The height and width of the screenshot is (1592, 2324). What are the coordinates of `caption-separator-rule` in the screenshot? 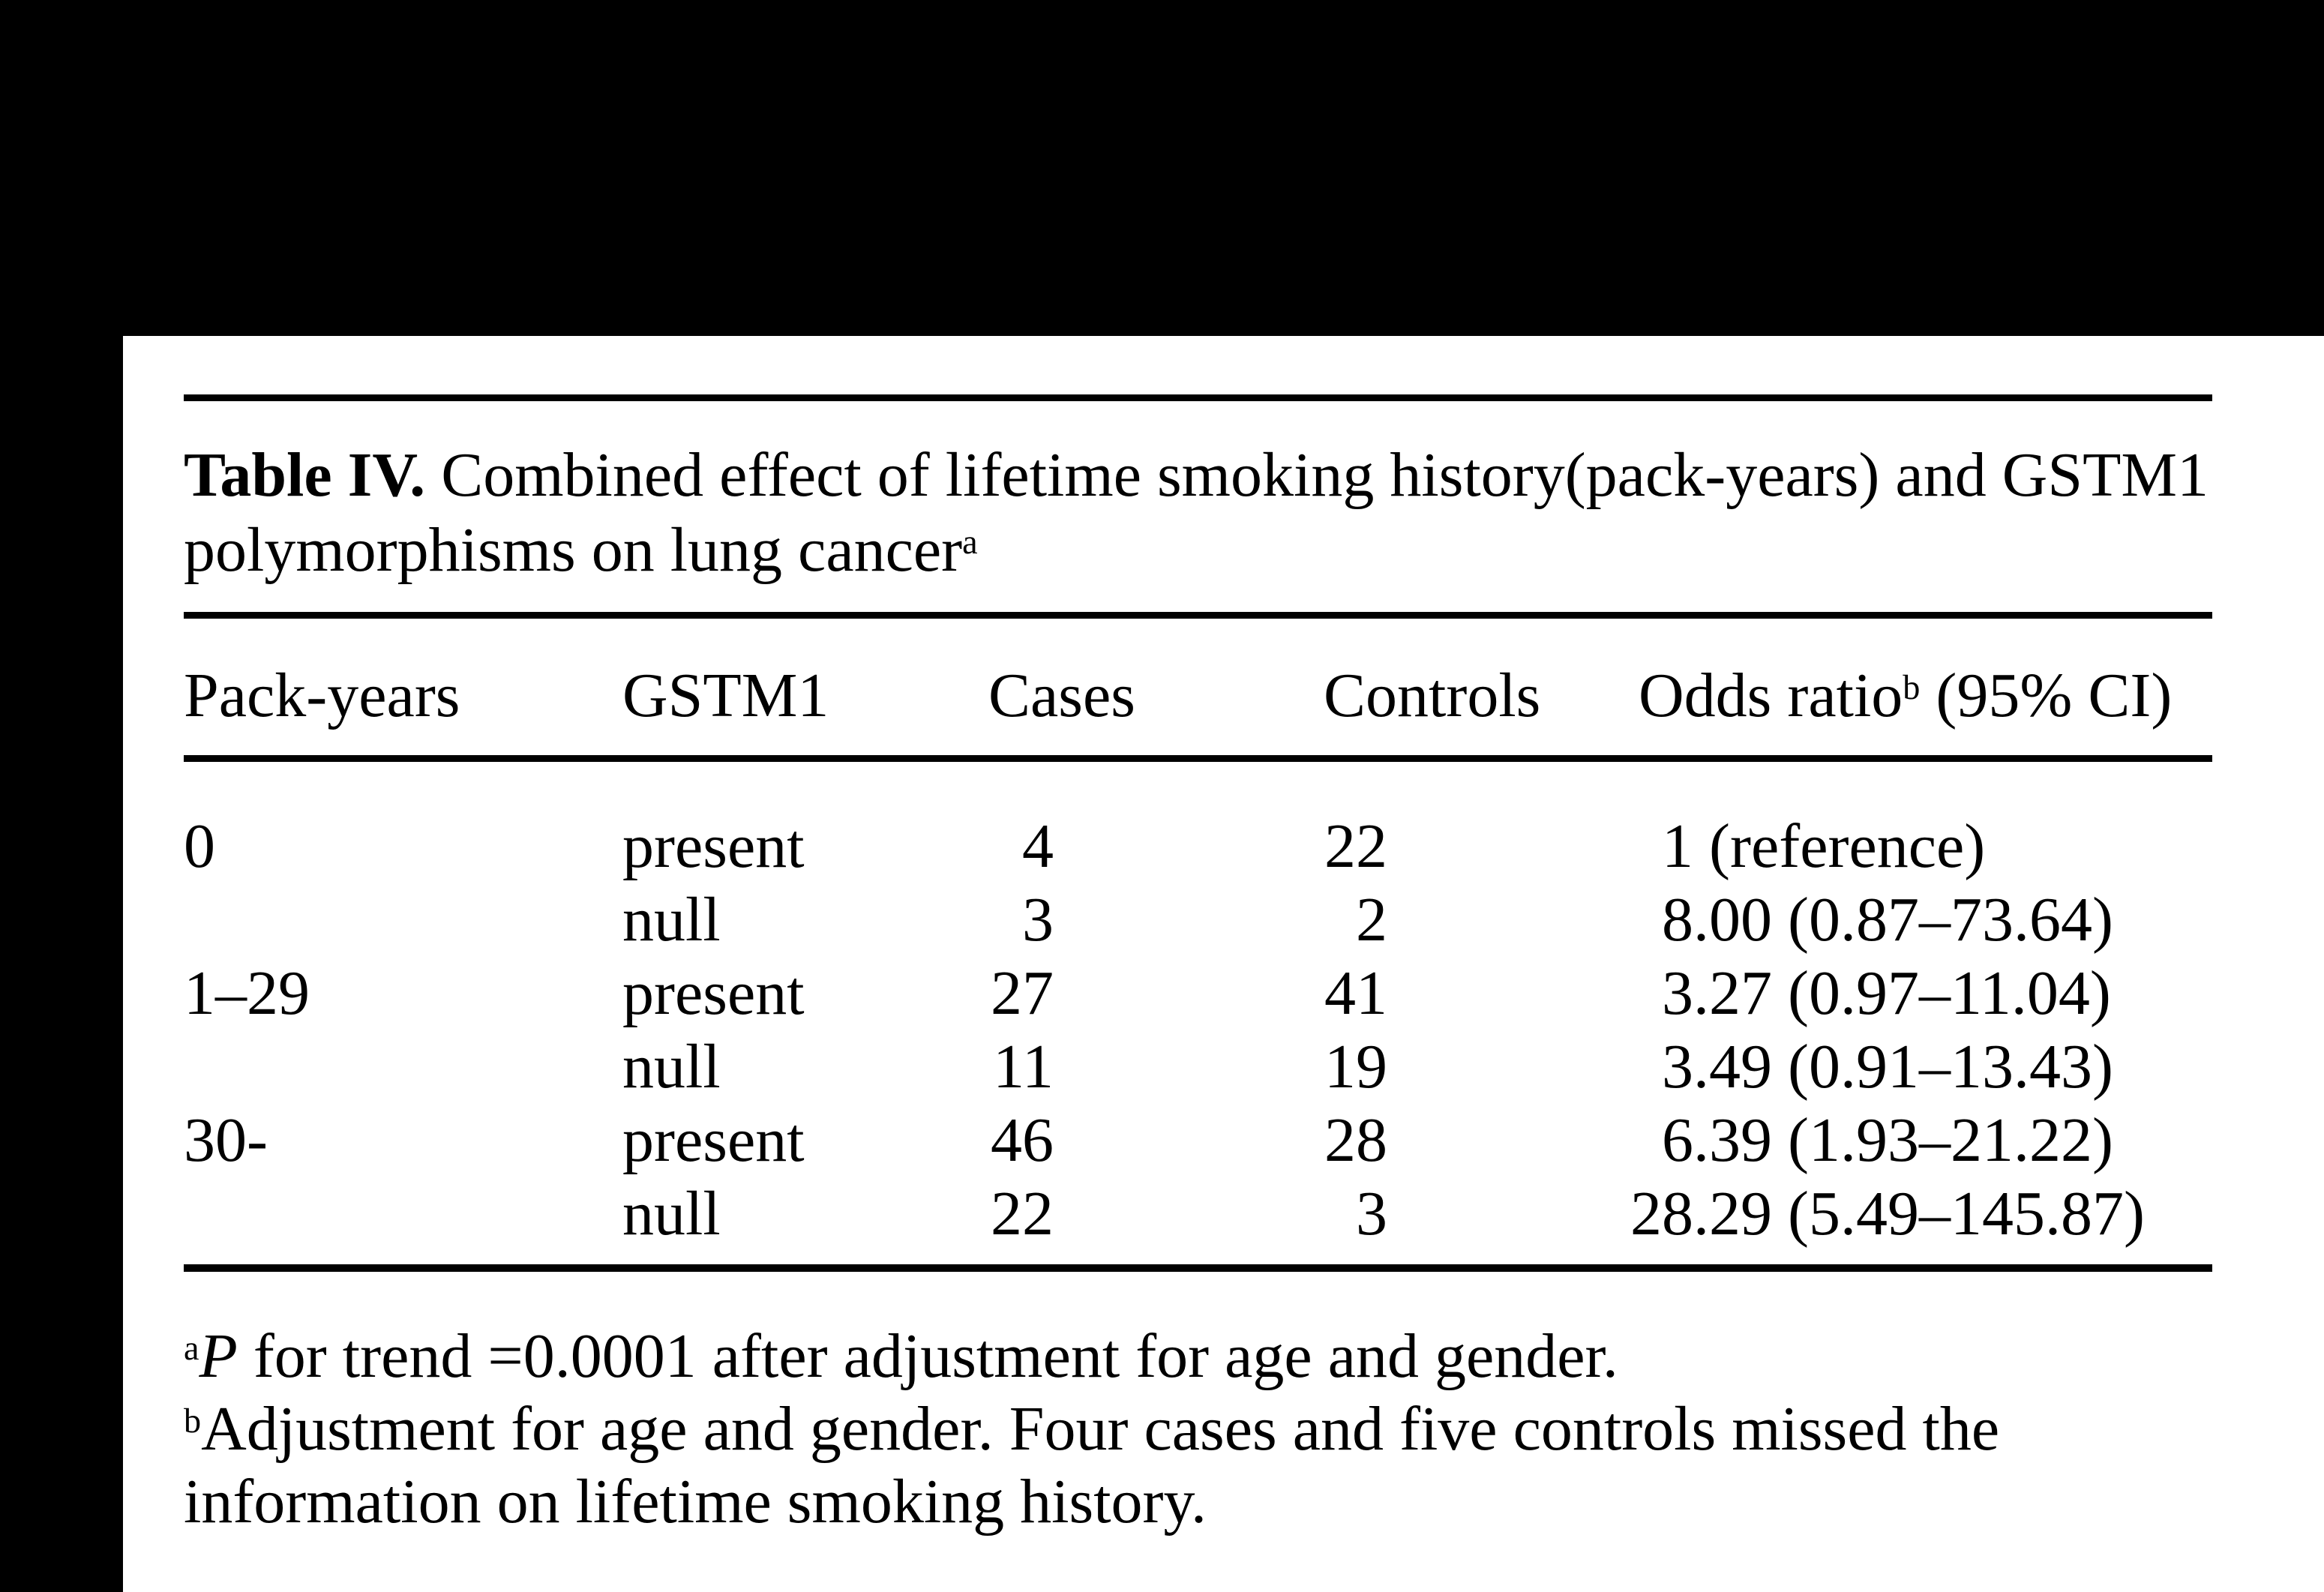 It's located at (1198, 615).